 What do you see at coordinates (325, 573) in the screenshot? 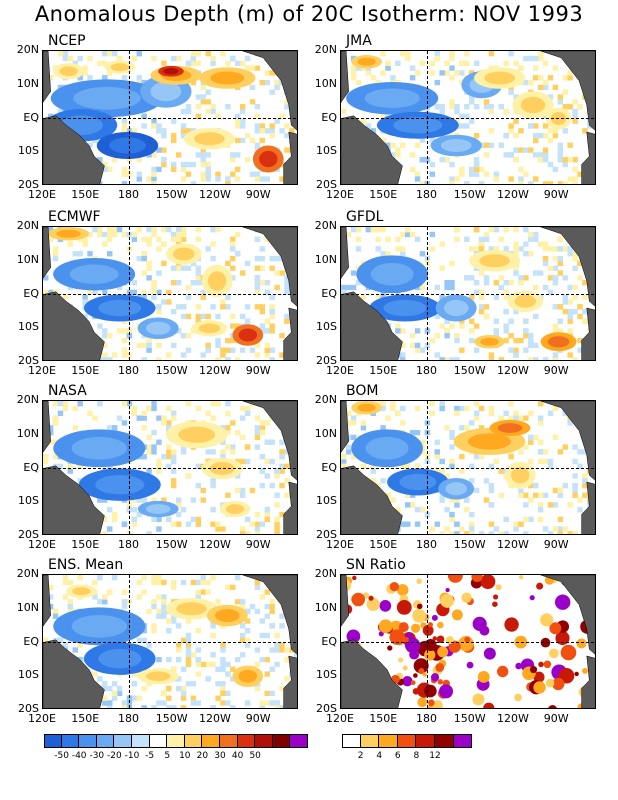
I see `lat-tick-label: 20N` at bounding box center [325, 573].